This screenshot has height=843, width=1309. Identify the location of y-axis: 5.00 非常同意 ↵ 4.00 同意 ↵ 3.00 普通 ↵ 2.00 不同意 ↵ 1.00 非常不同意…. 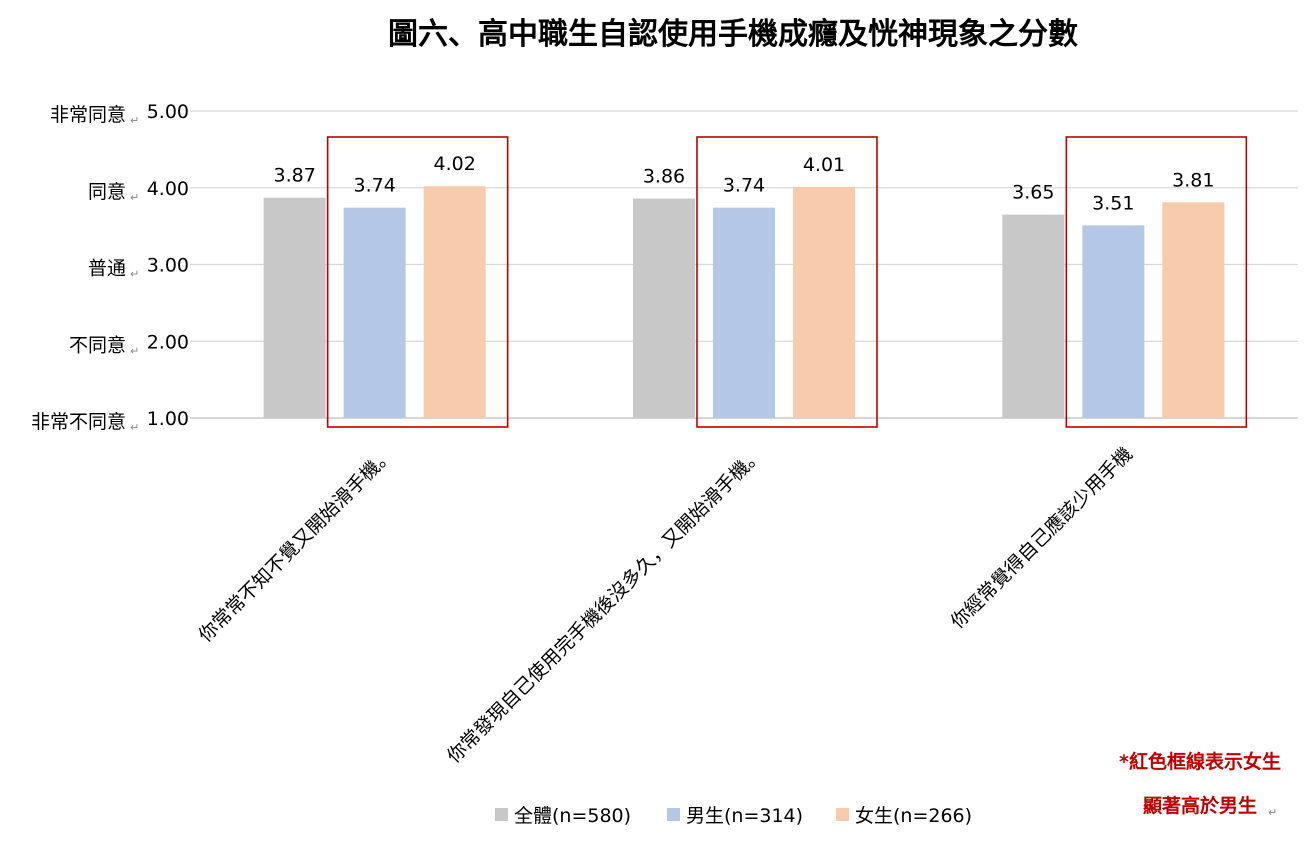
(110, 267).